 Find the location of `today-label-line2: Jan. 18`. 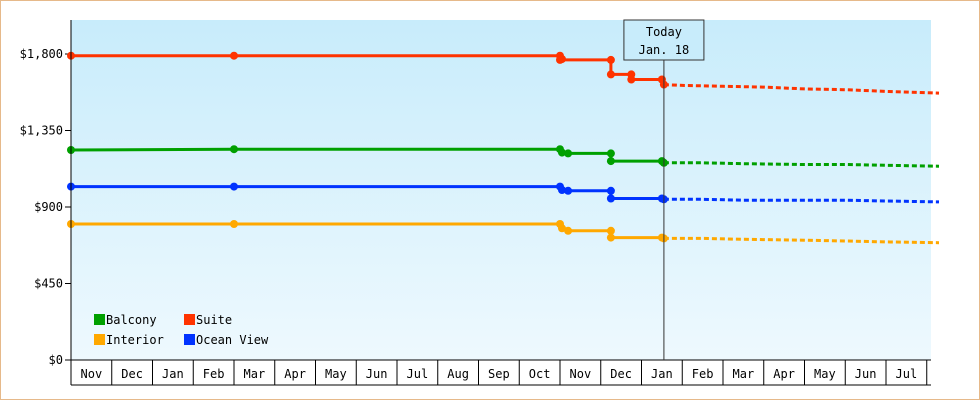

today-label-line2: Jan. 18 is located at coordinates (664, 50).